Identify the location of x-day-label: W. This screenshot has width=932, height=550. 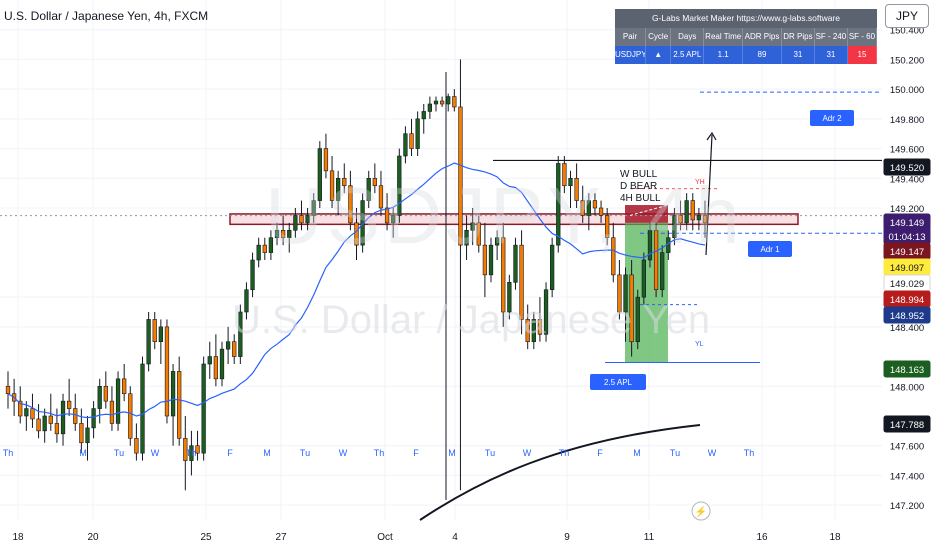
(343, 453).